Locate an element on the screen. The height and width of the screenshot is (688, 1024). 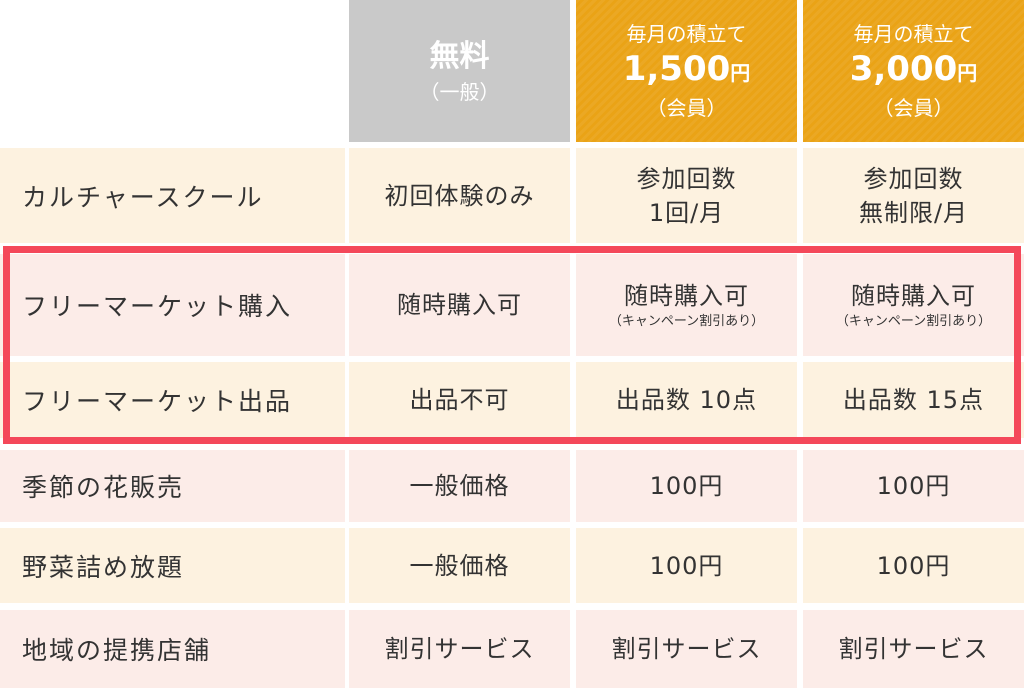
header-free-plan: 無料 （一般） is located at coordinates (459, 71).